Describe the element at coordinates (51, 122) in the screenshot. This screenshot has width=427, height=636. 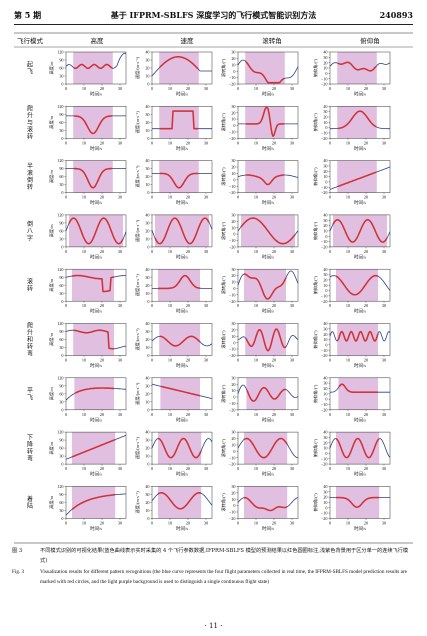
I see `y-axis-label: 高度/m` at that location.